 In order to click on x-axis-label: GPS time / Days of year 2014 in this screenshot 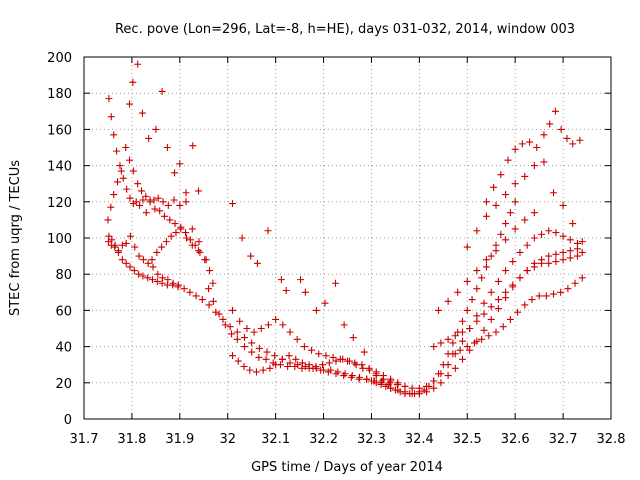, I will do `click(347, 467)`.